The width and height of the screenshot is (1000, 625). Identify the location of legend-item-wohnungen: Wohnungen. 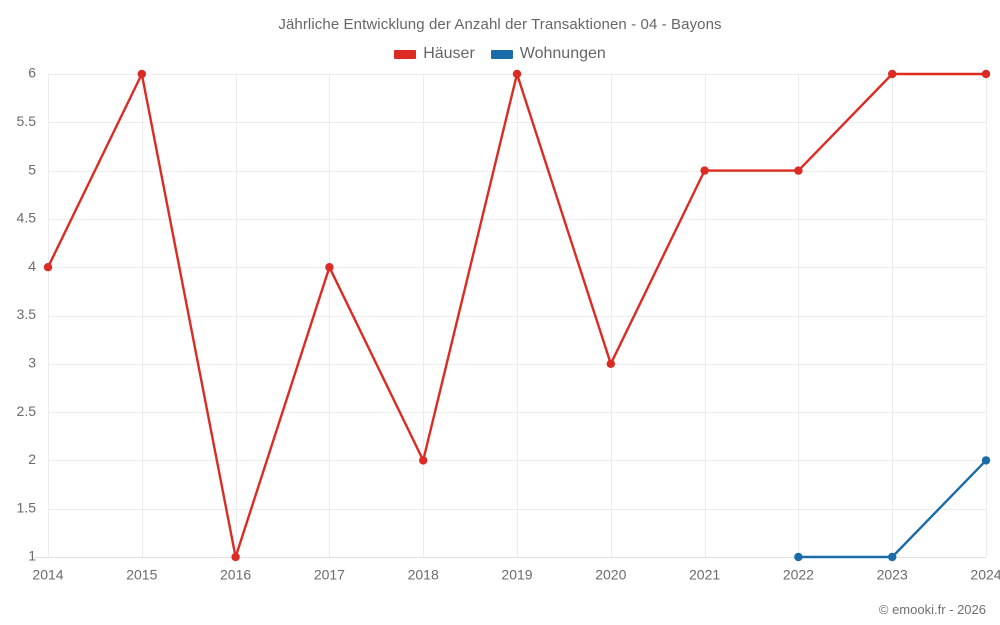
(548, 54).